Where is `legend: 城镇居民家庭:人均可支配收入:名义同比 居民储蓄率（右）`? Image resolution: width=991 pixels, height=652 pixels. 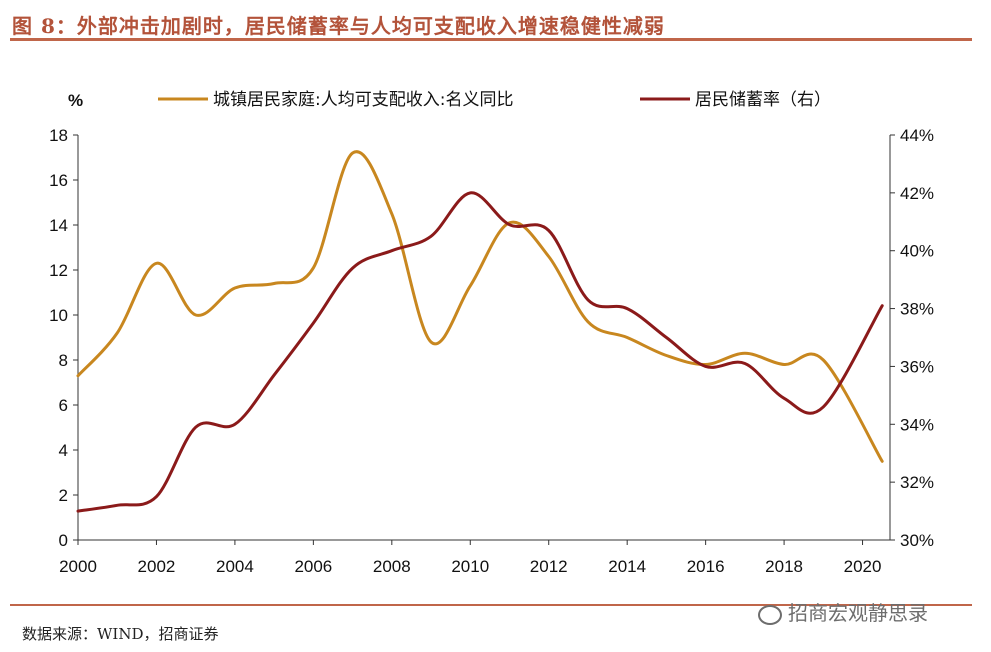
legend: 城镇居民家庭:人均可支配收入:名义同比 居民储蓄率（右） is located at coordinates (494, 100).